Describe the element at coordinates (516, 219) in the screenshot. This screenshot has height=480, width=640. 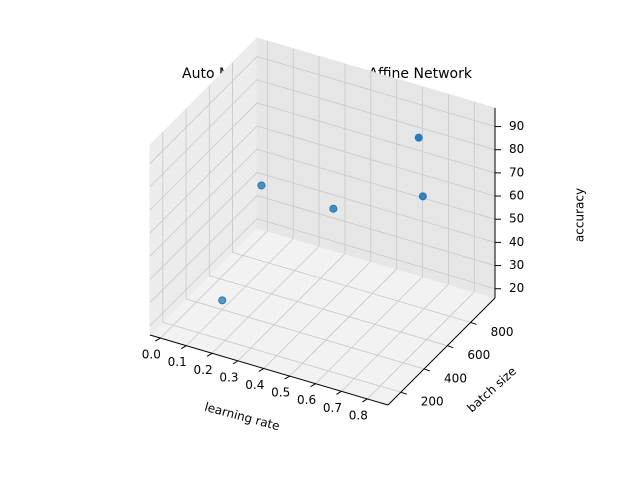
I see `z-tick-label: 50` at that location.